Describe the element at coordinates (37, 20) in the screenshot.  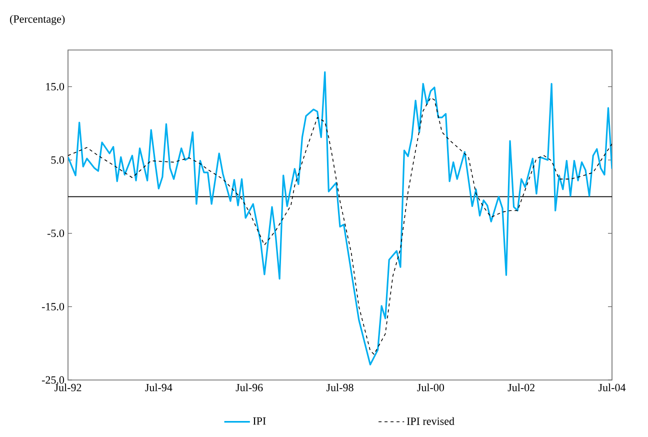
I see `y-axis-title: (Percentage)` at that location.